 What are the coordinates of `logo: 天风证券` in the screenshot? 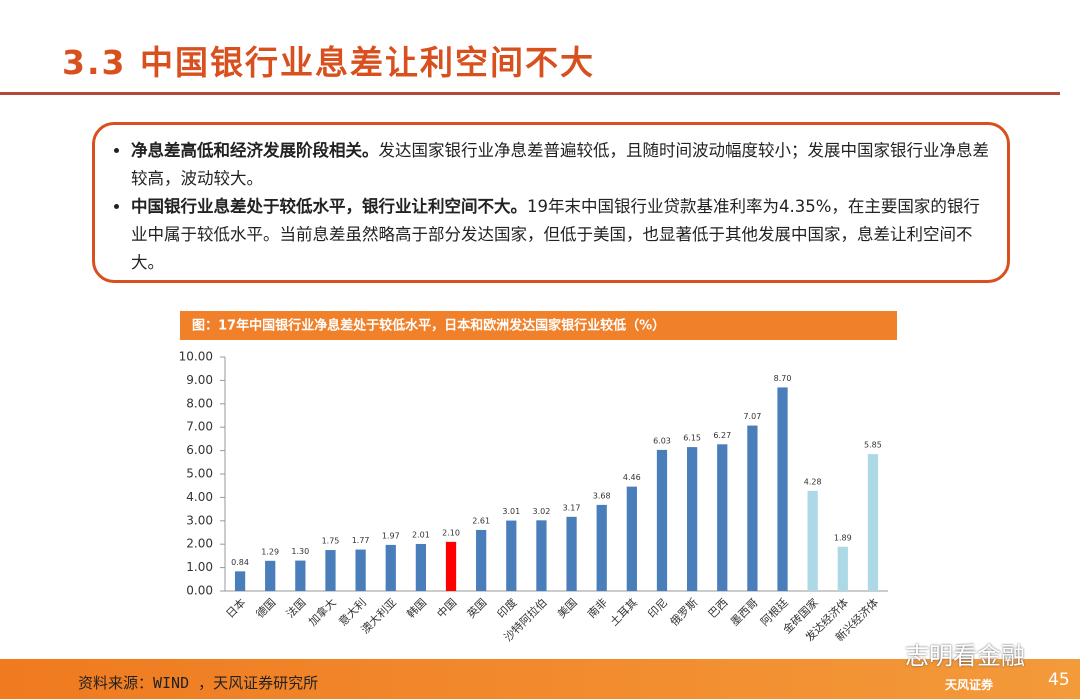 It's located at (969, 685).